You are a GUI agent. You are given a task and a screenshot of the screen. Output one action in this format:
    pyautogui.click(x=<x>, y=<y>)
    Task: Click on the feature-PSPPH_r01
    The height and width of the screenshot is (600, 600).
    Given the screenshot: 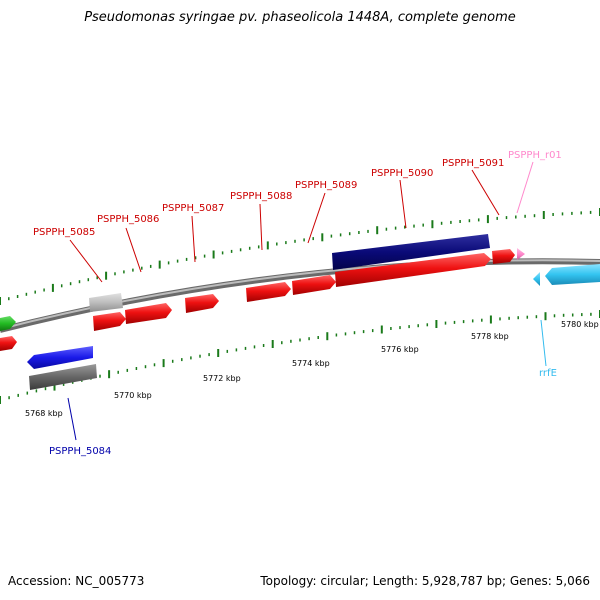 What is the action you would take?
    pyautogui.click(x=521, y=254)
    